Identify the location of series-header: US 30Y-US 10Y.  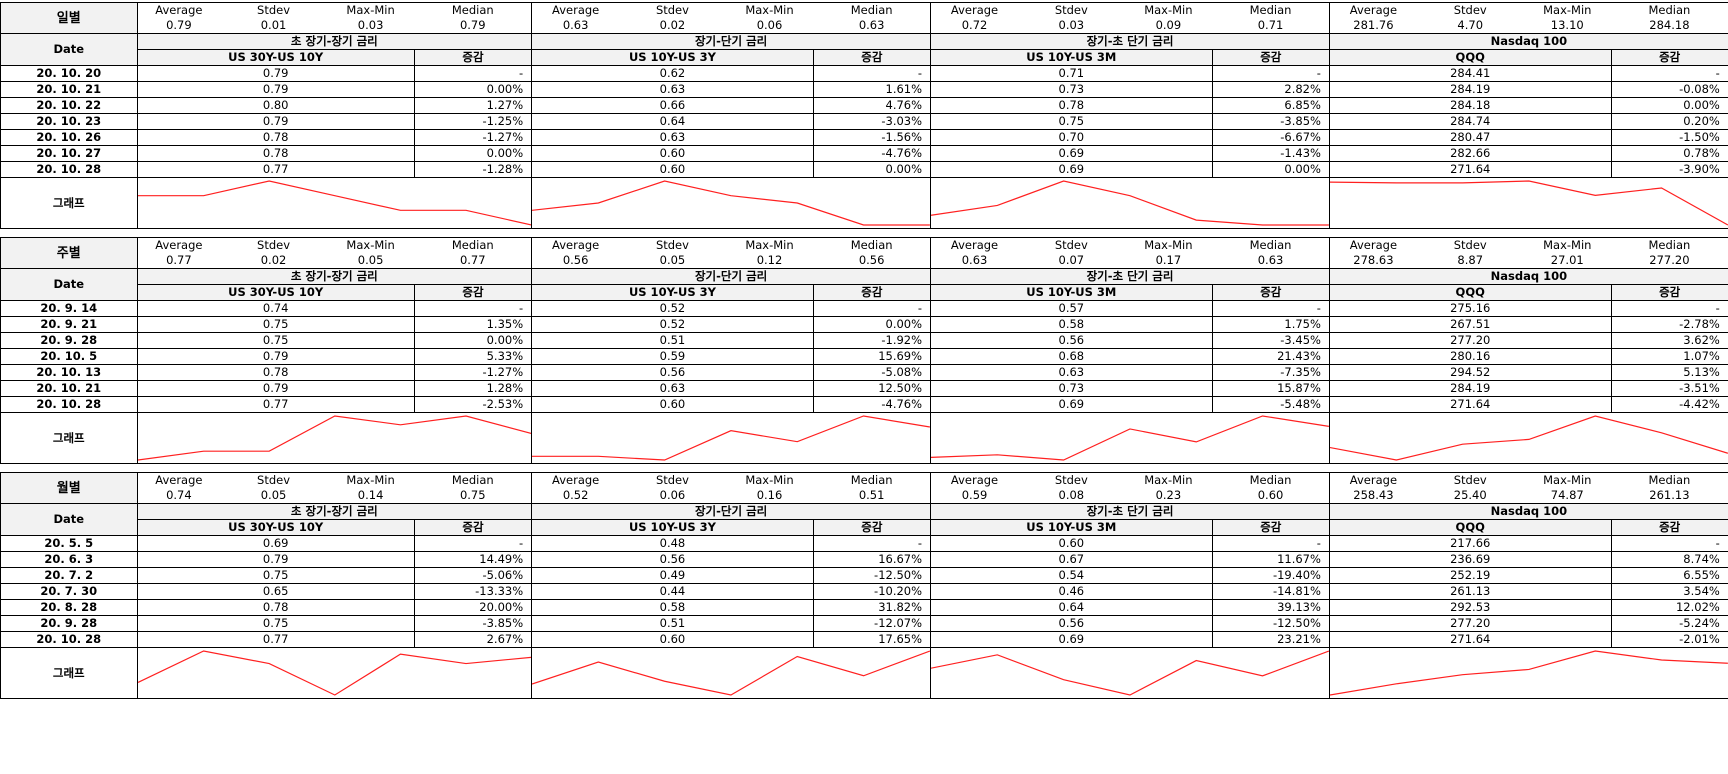
(275, 527).